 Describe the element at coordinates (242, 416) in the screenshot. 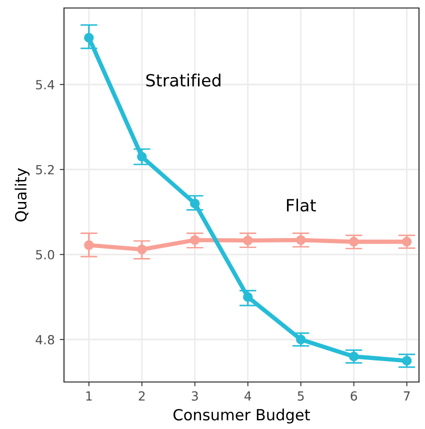

I see `x-axis-title: Consumer Budget` at that location.